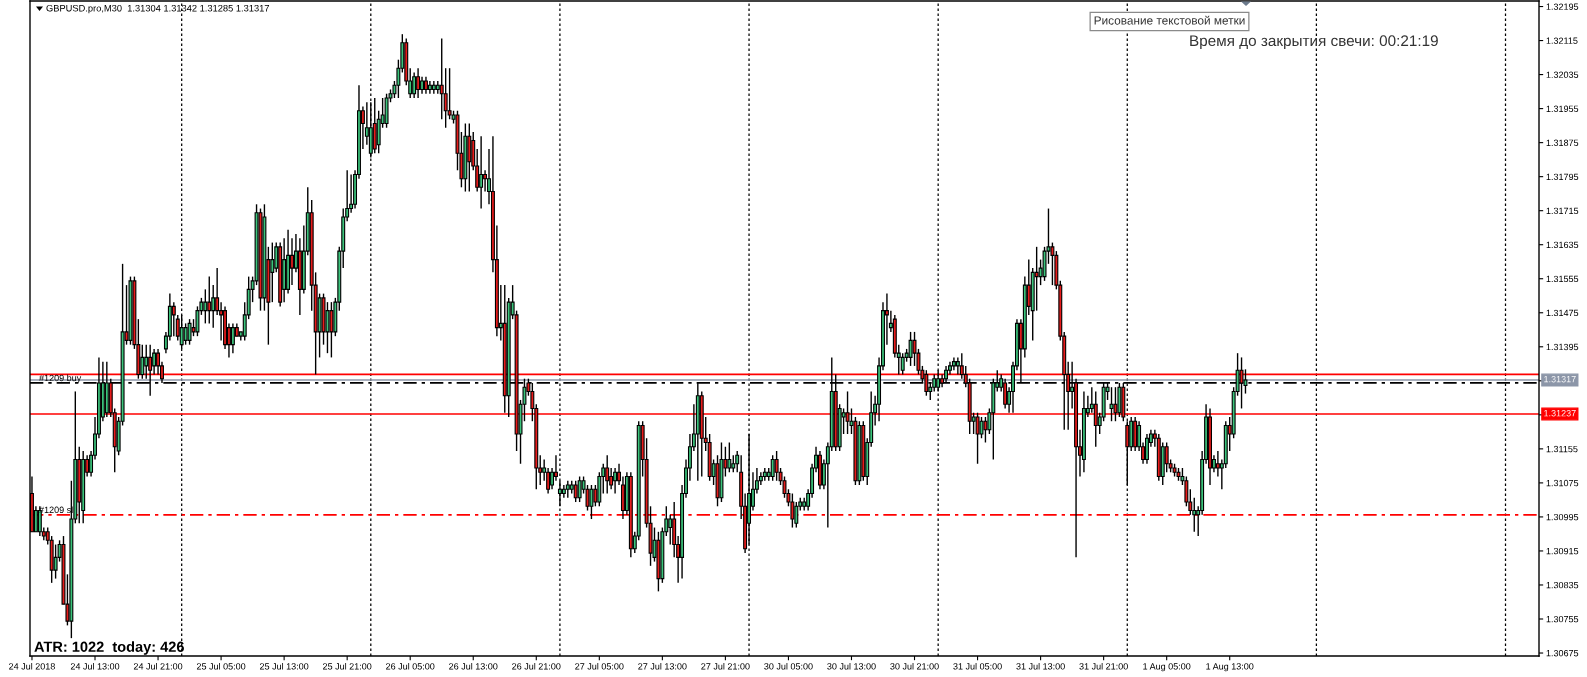  I want to click on x-tick-label: 1 Aug 05:00, so click(1167, 667).